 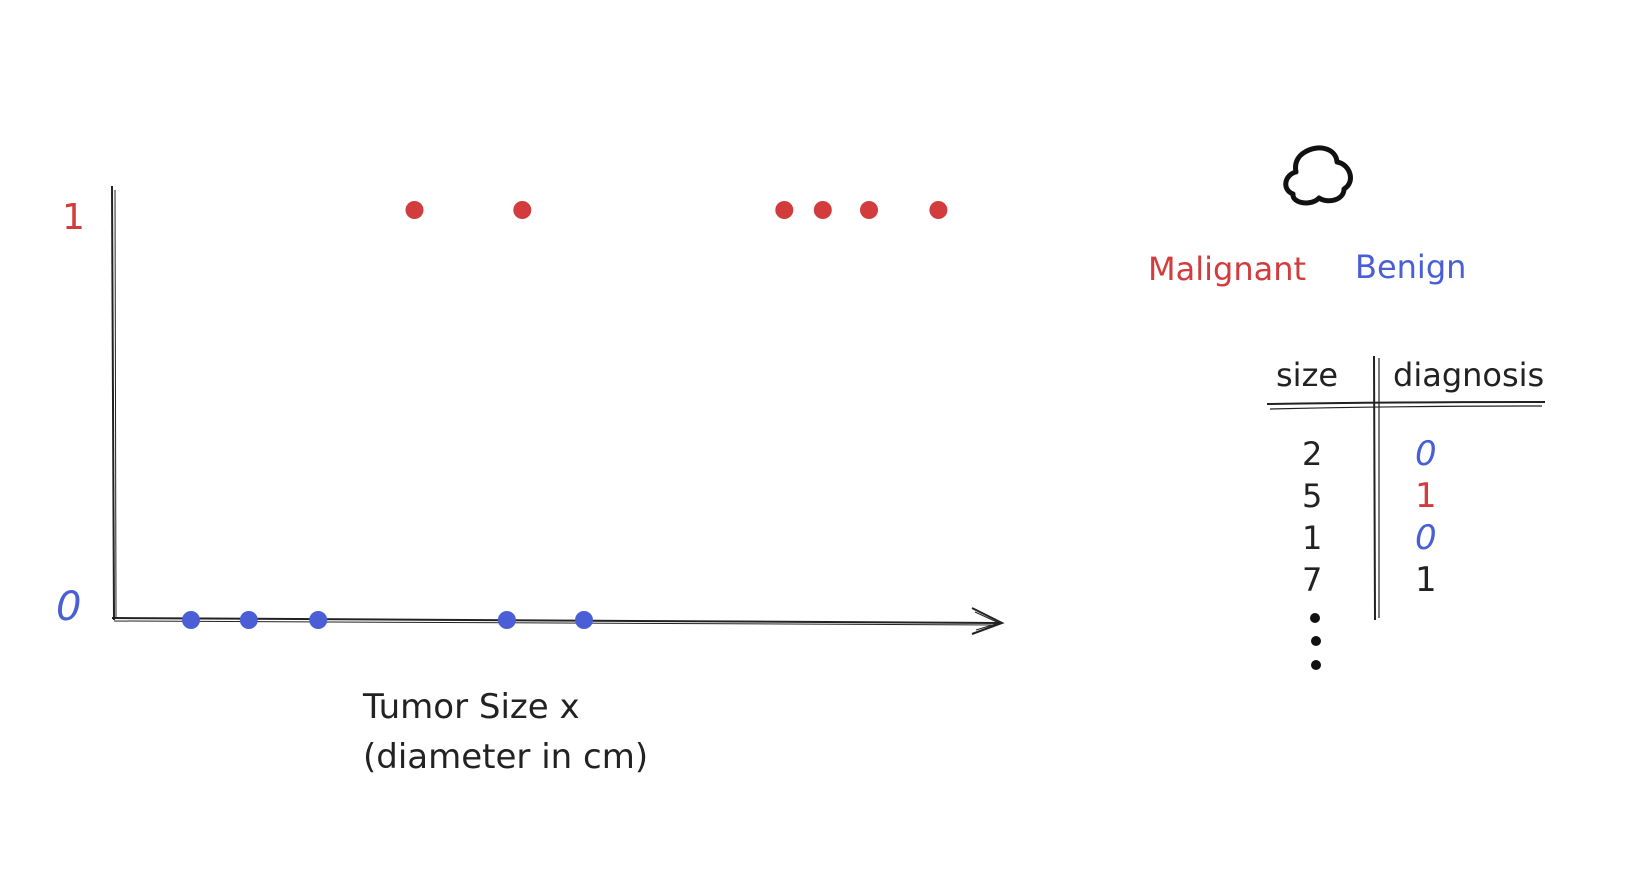 I want to click on x-axis-double, so click(x=556, y=623).